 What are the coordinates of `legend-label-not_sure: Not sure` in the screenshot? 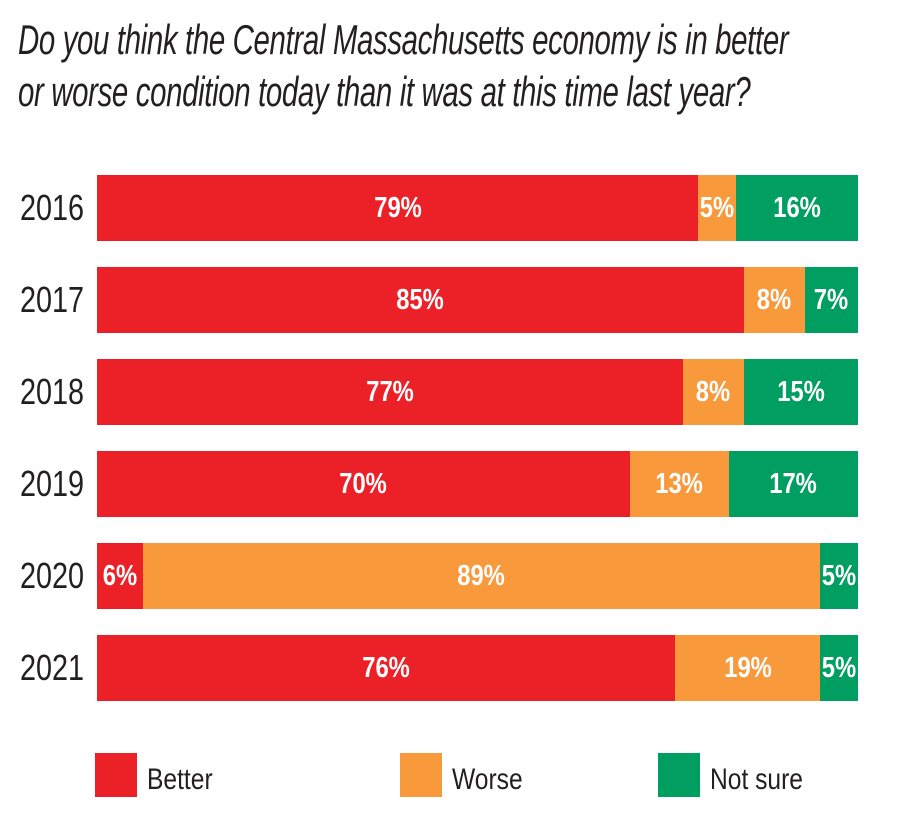 It's located at (756, 779).